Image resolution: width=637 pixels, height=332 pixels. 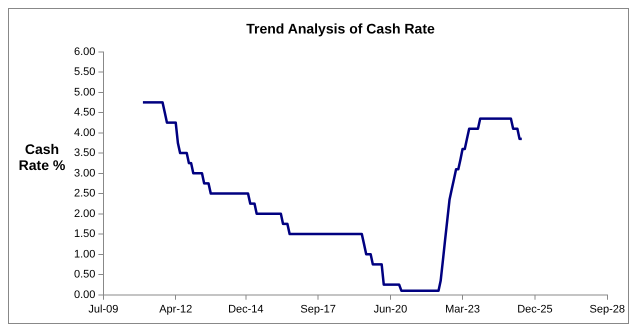 What do you see at coordinates (85, 194) in the screenshot?
I see `y-tick-label: 2.50` at bounding box center [85, 194].